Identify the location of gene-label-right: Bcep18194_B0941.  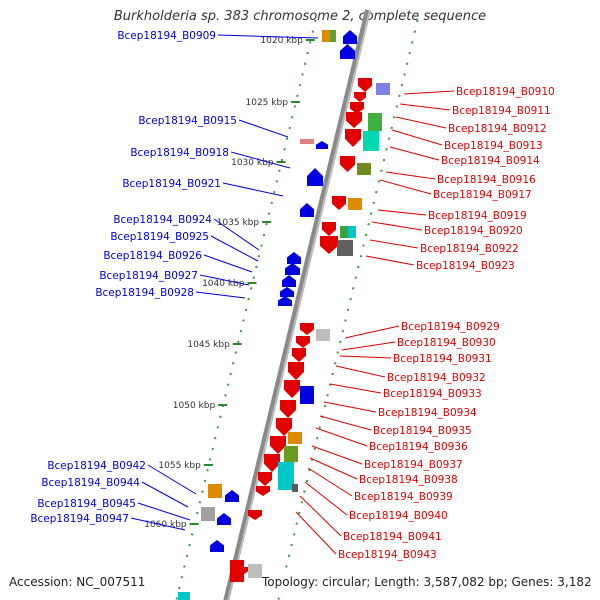
(392, 537).